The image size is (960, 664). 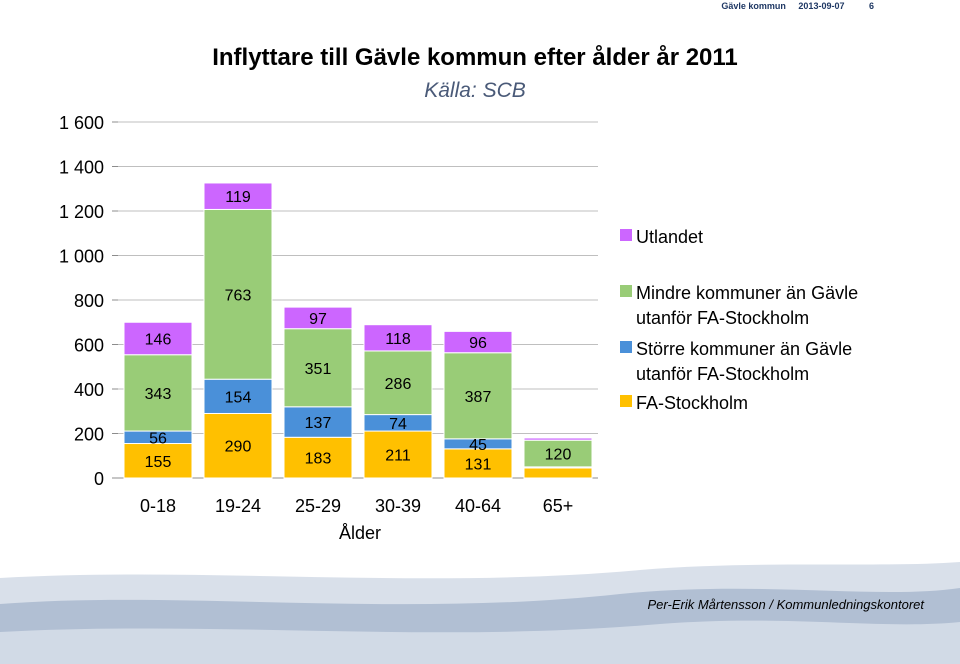 I want to click on data-label: 343, so click(x=158, y=394).